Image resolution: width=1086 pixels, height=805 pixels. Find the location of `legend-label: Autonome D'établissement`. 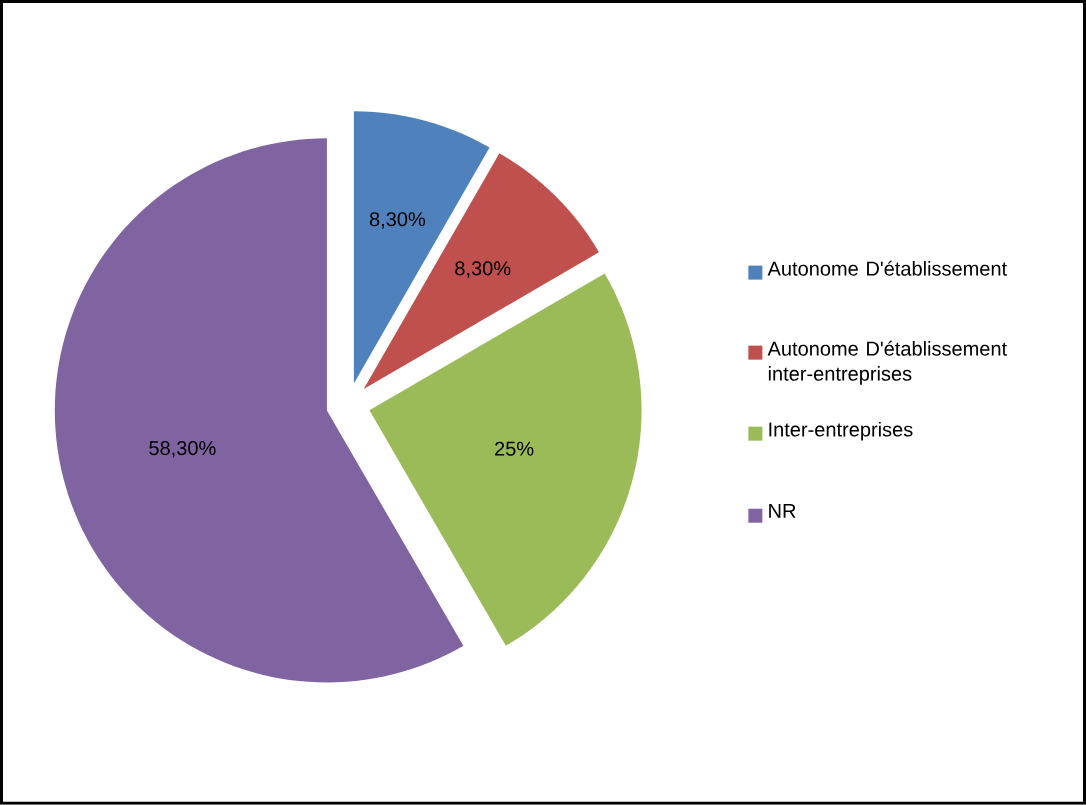

legend-label: Autonome D'établissement is located at coordinates (887, 268).